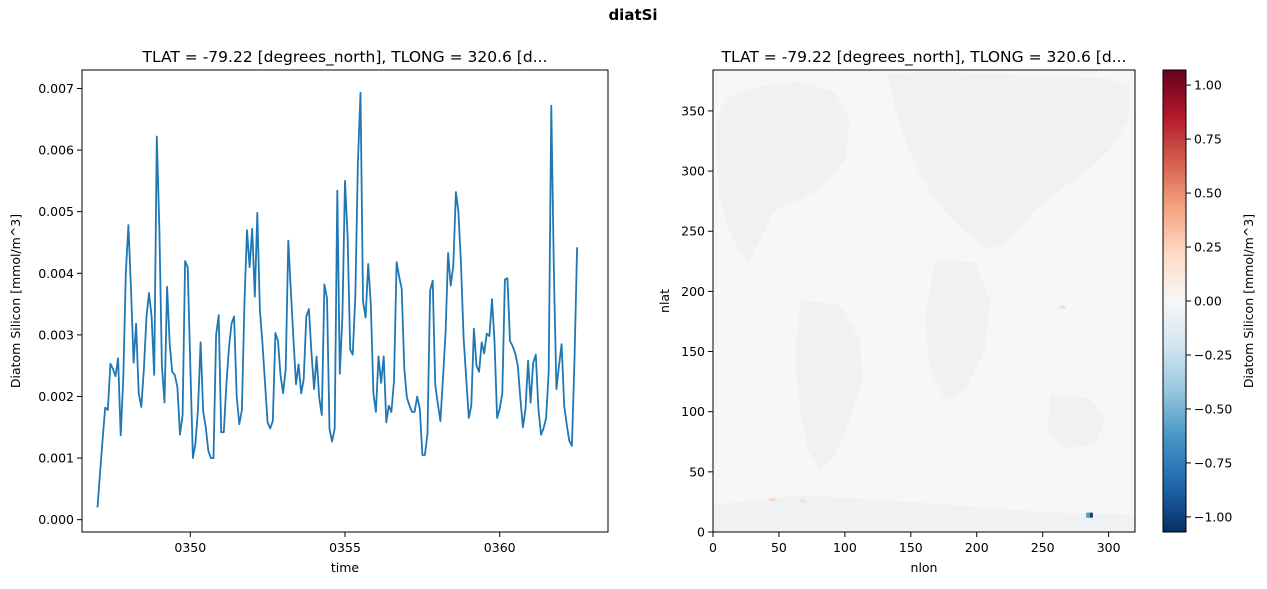  Describe the element at coordinates (697, 471) in the screenshot. I see `y-tick-label: 50` at that location.